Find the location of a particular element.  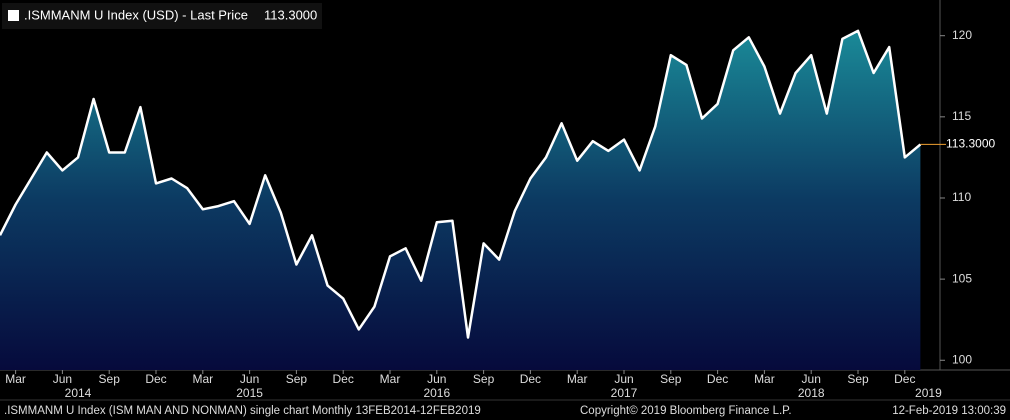

footer-right: 12-Feb-2019 13:00:39 is located at coordinates (949, 411).